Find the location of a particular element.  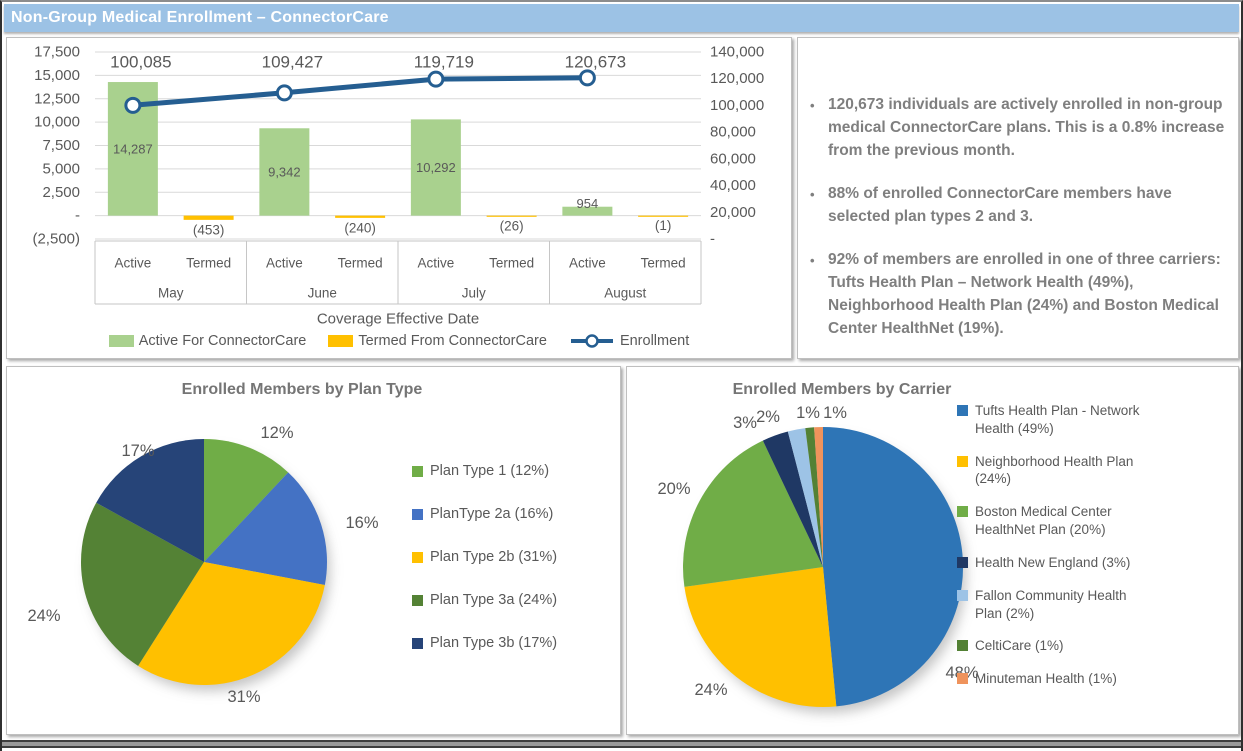

legend-marker is located at coordinates (592, 341).